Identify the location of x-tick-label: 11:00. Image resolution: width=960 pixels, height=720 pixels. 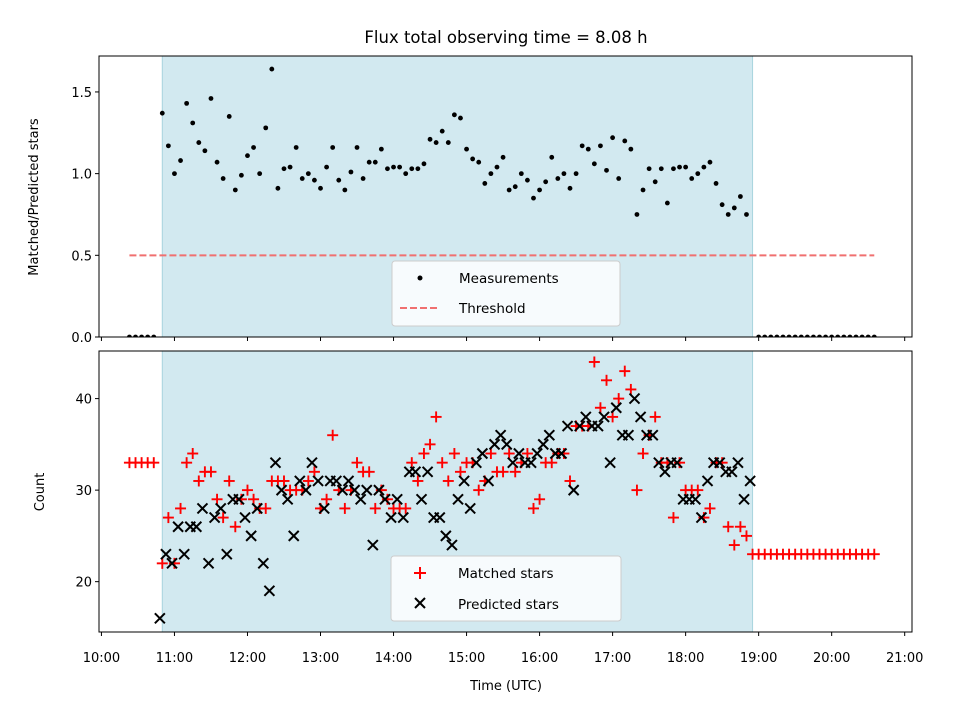
(174, 658).